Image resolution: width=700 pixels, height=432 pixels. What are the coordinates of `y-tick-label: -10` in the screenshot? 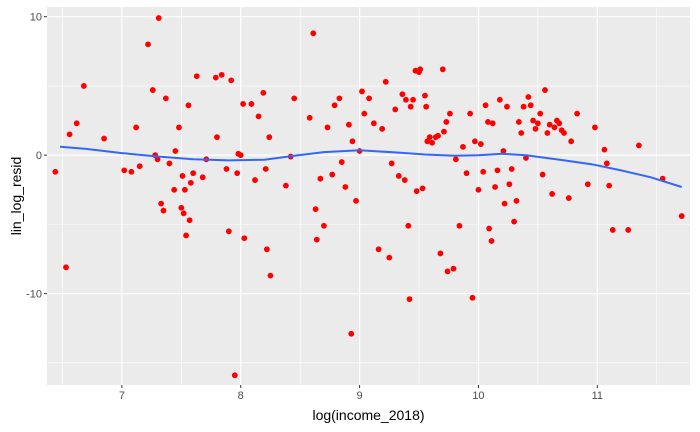 It's located at (34, 295).